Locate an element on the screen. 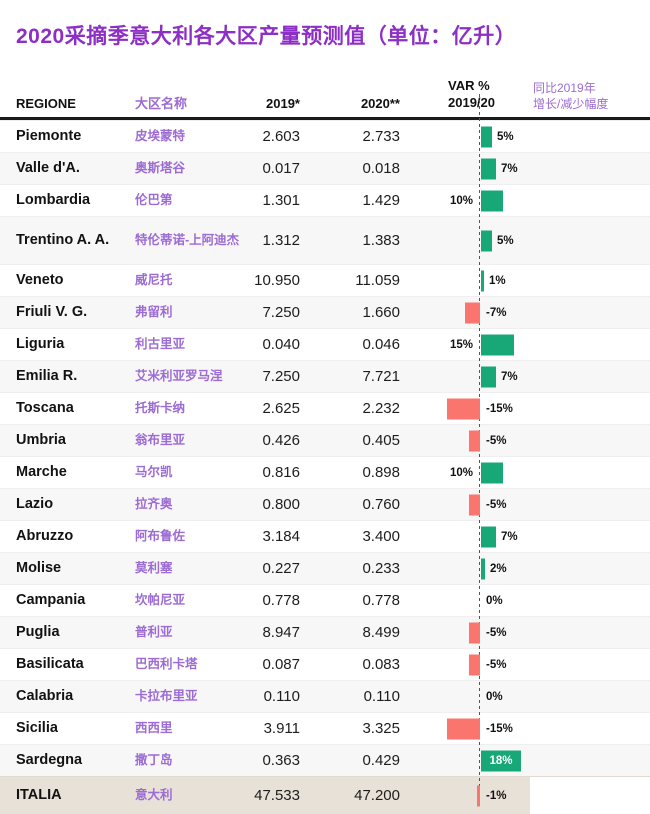 This screenshot has width=650, height=814. region-name: Emilia R. is located at coordinates (47, 376).